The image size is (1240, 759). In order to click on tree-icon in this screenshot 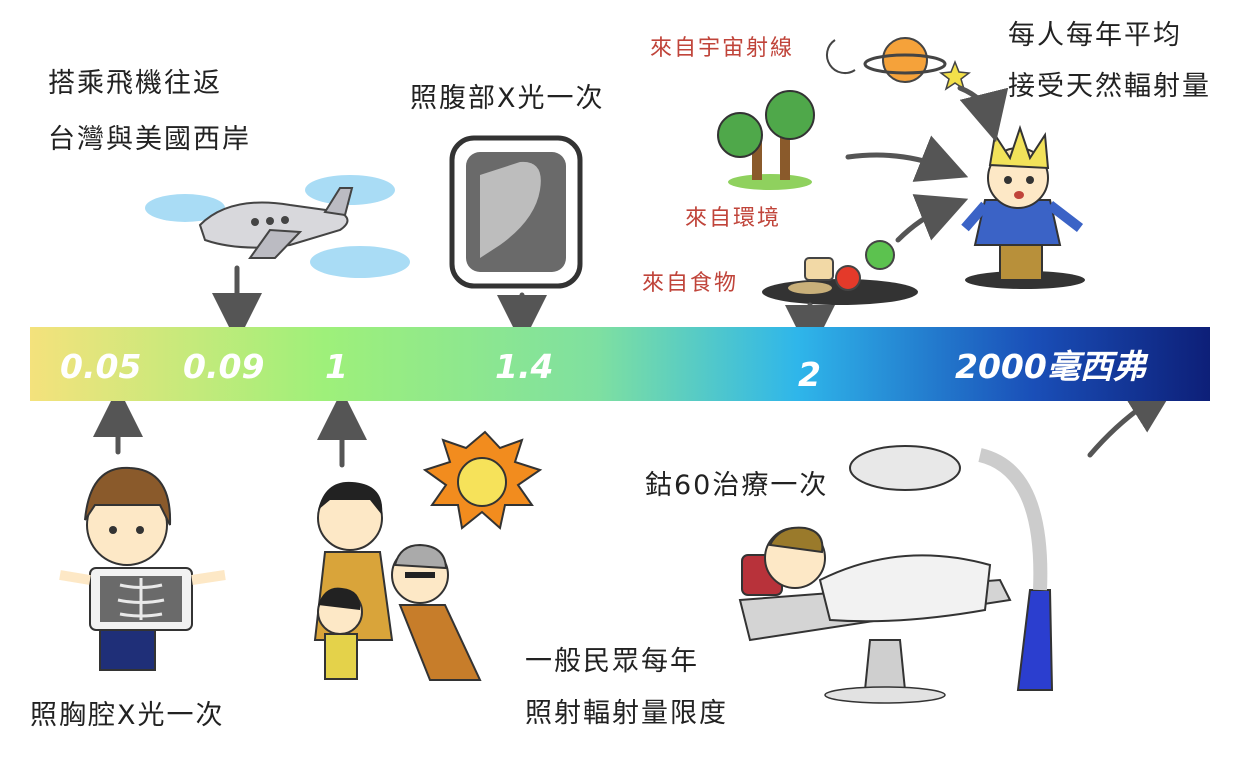, I will do `click(766, 140)`.